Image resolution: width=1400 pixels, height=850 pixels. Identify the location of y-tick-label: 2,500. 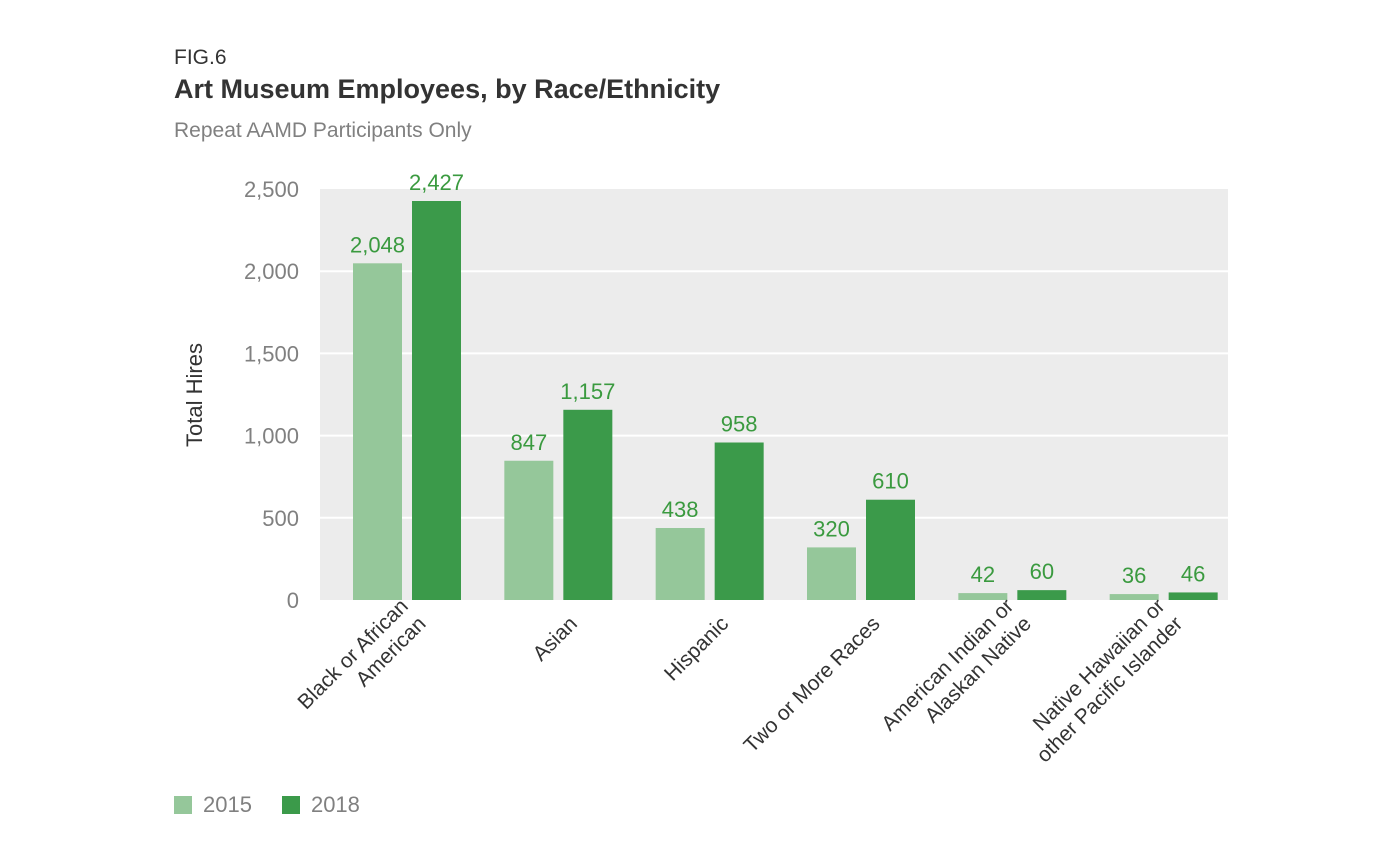
(271, 189).